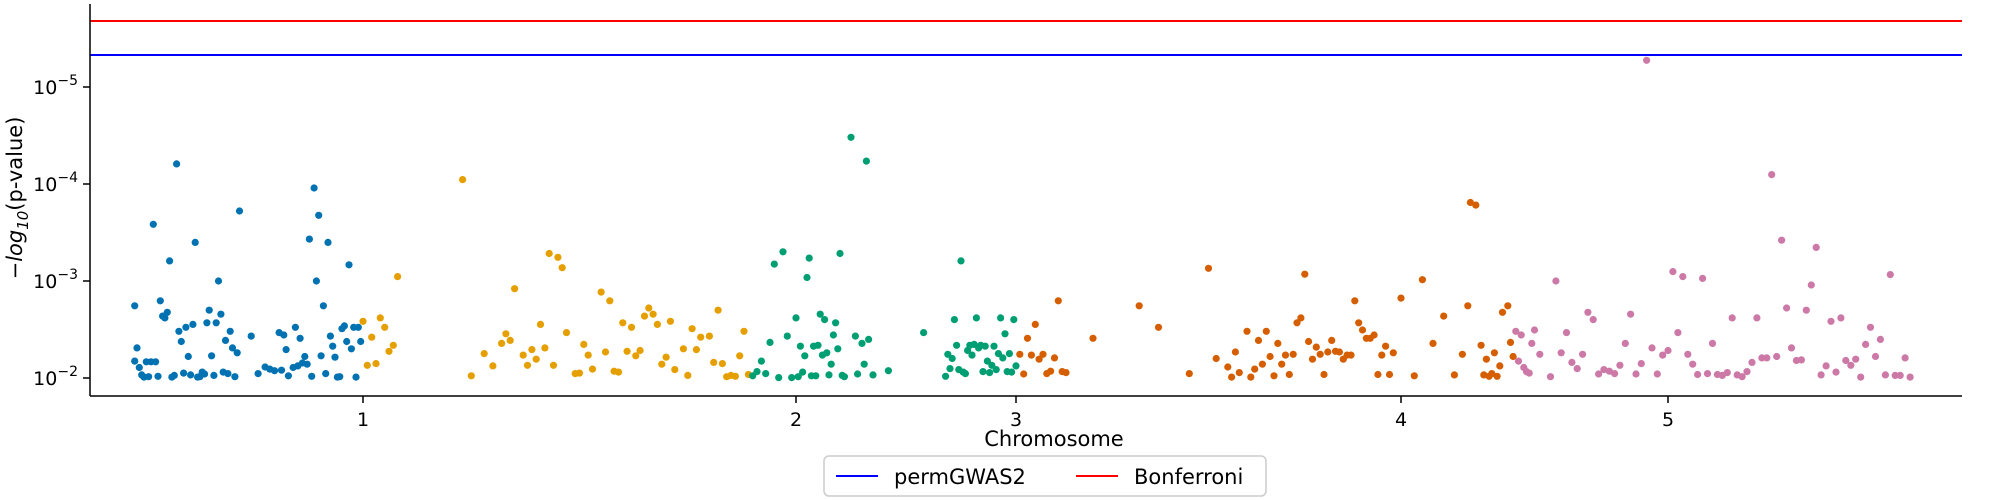 The height and width of the screenshot is (500, 2000). Describe the element at coordinates (1016, 420) in the screenshot. I see `x-tick-label: 3` at that location.